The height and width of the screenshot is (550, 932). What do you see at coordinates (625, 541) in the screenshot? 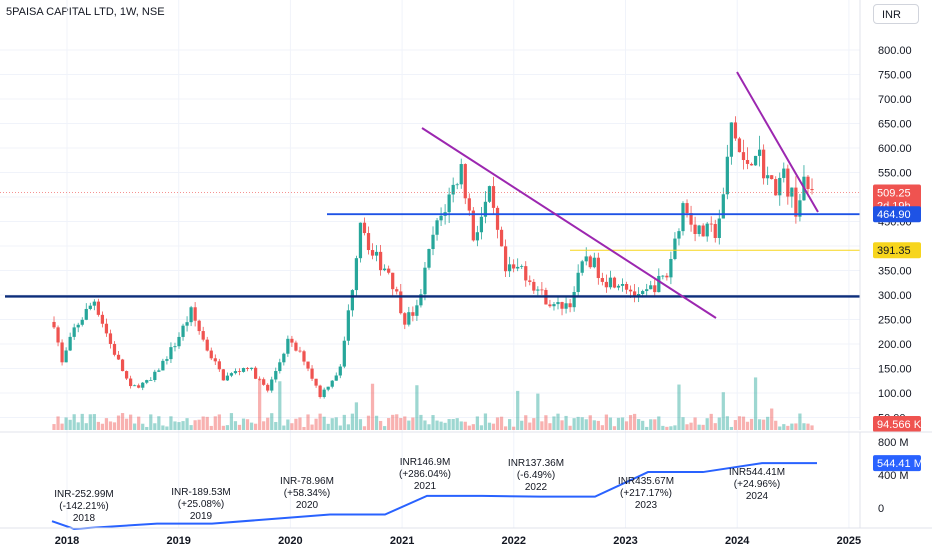
I see `time-tick-label: 2023` at bounding box center [625, 541].